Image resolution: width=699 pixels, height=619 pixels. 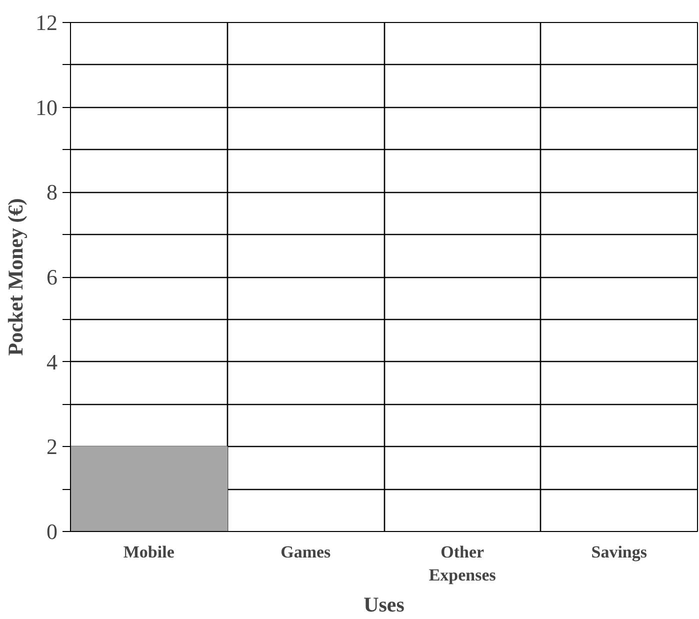 What do you see at coordinates (52, 447) in the screenshot?
I see `y-tick-label: 2` at bounding box center [52, 447].